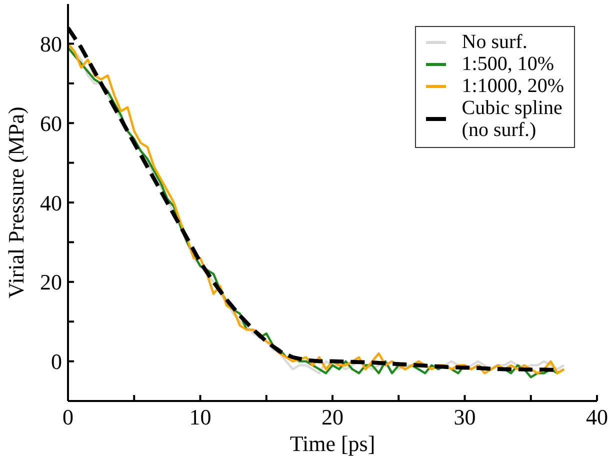  Describe the element at coordinates (16, 202) in the screenshot. I see `y-axis-title: Virial Pressure (MPa)` at that location.